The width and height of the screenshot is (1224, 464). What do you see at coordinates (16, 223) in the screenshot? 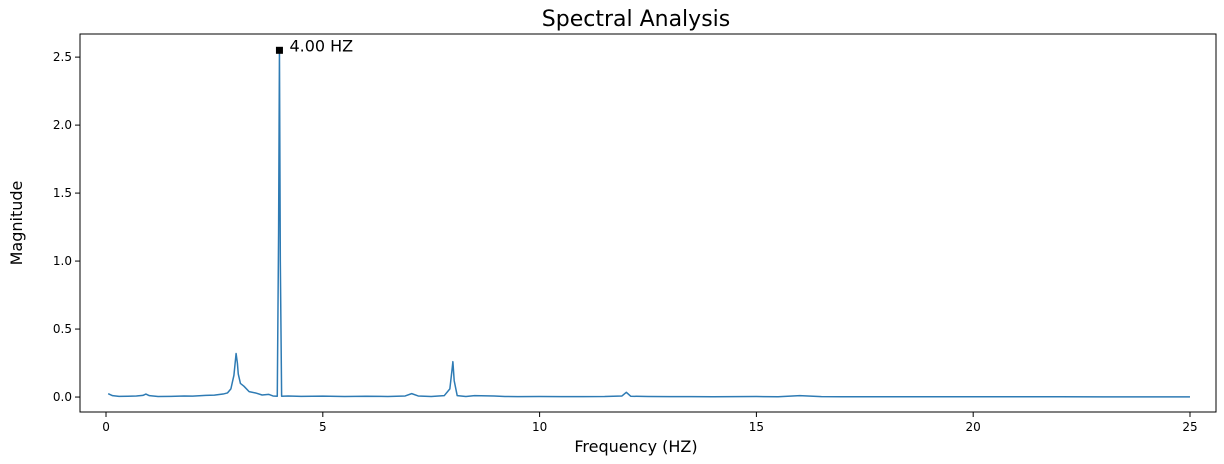
I see `y-axis-title: Magnitude` at bounding box center [16, 223].